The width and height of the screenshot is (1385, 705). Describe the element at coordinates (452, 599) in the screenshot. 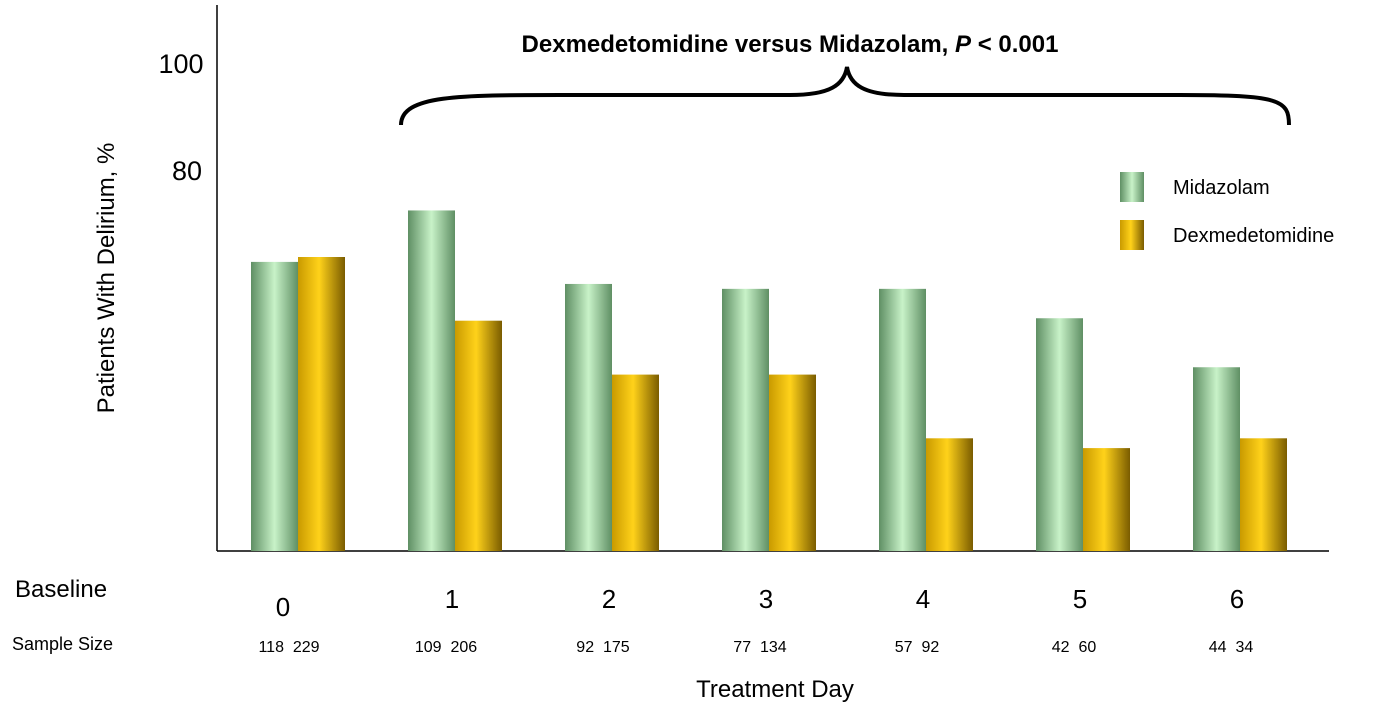

I see `x-tick-label-day-1: 1` at that location.